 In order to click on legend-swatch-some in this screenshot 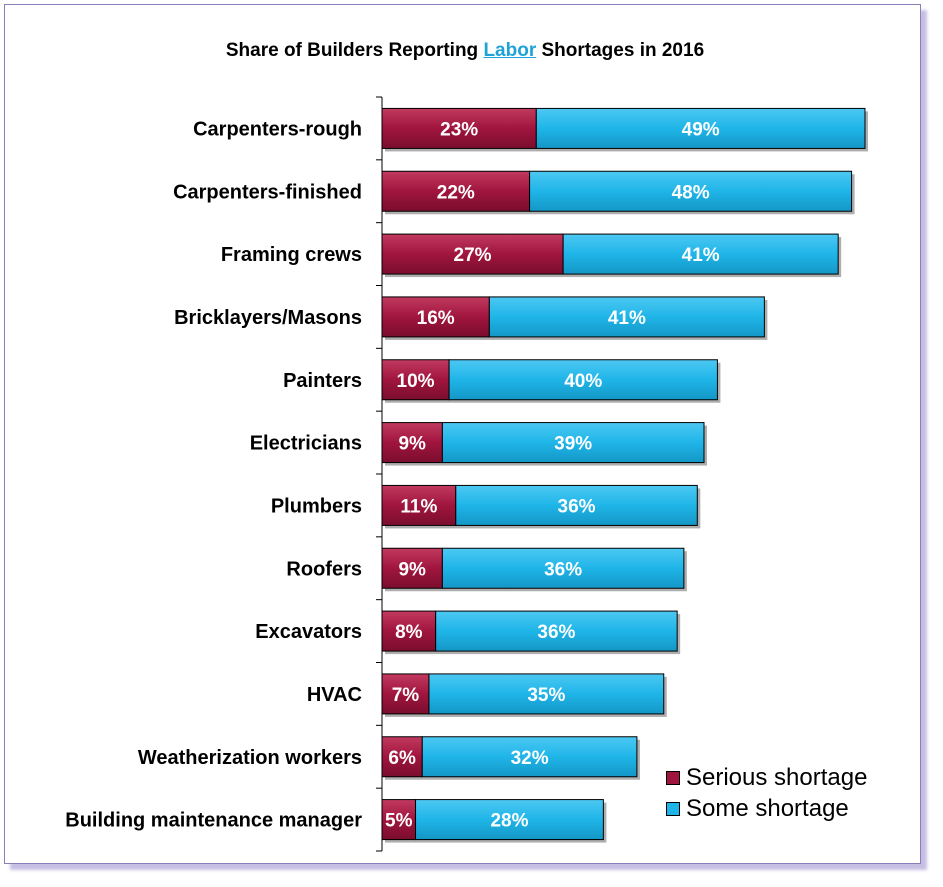, I will do `click(673, 808)`.